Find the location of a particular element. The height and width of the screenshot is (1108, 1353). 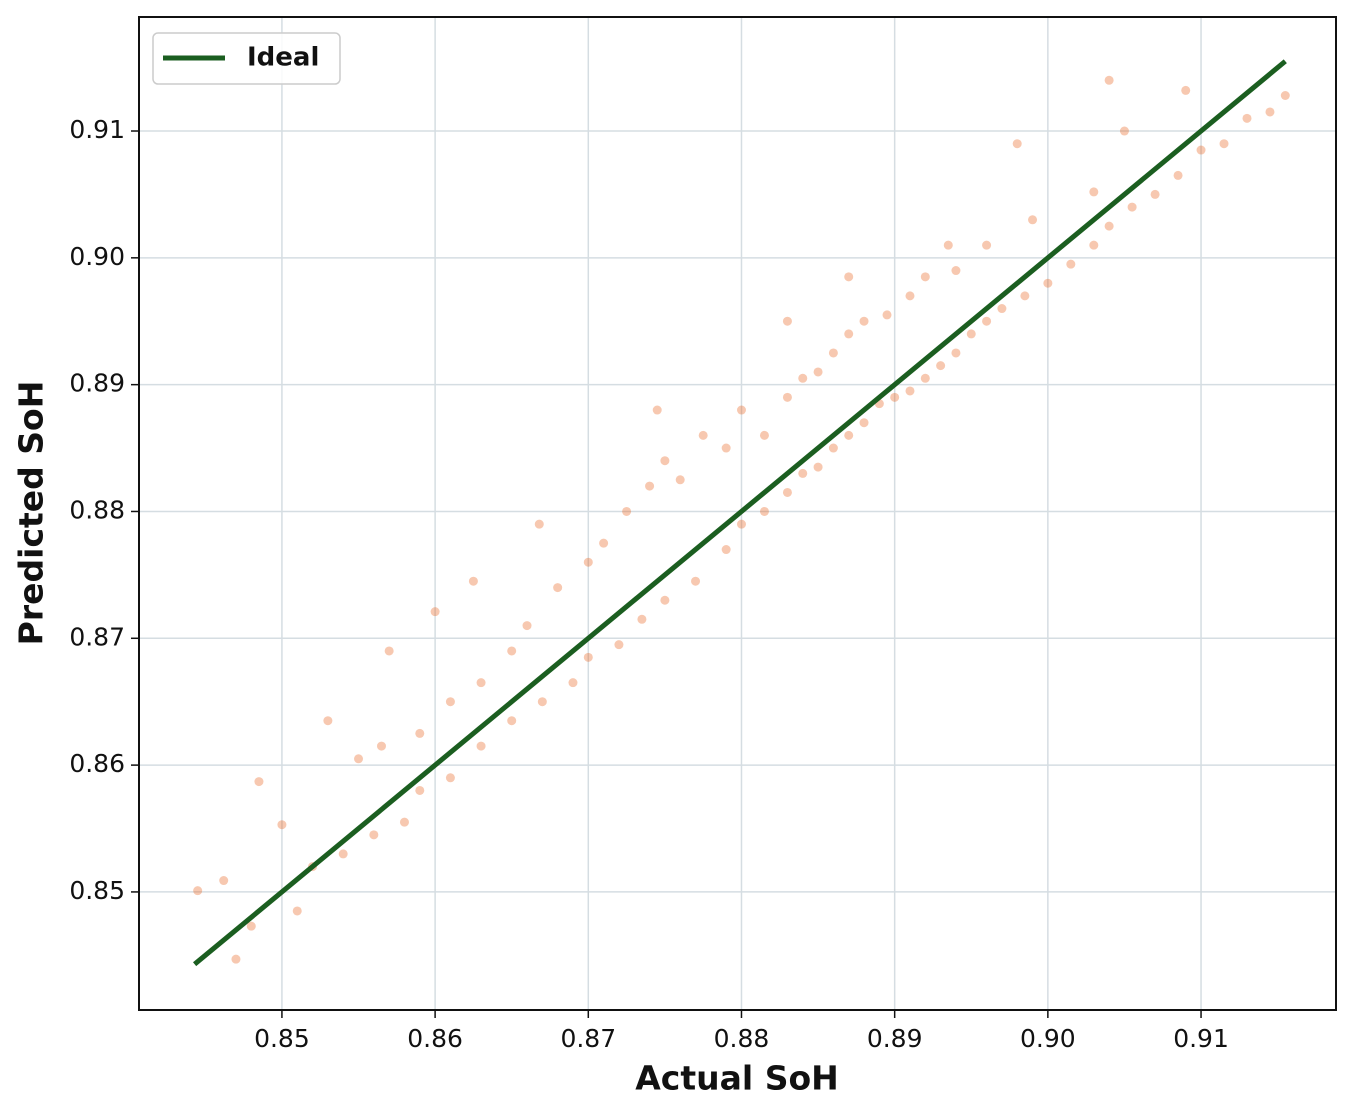

x-tick-label: 0.85 is located at coordinates (282, 1038).